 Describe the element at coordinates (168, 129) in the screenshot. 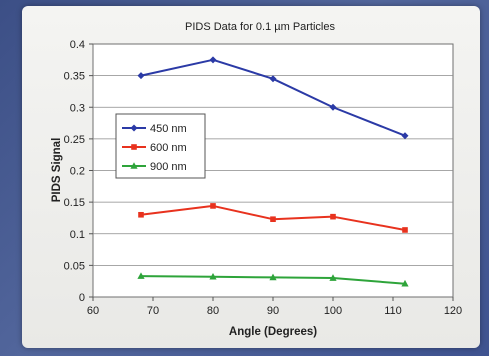

I see `legend-label-450-nm: 450 nm` at that location.